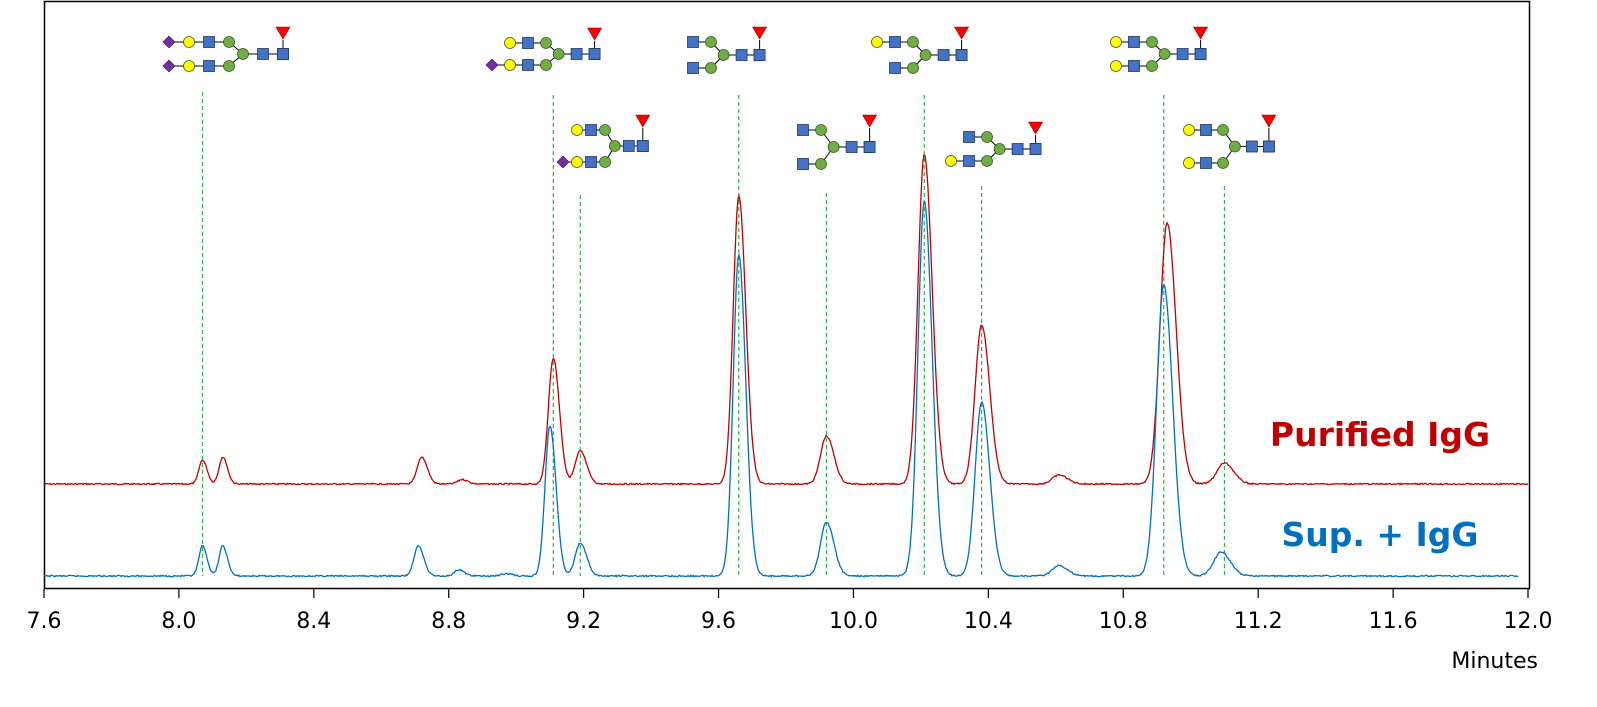 The height and width of the screenshot is (707, 1597). What do you see at coordinates (988, 621) in the screenshot?
I see `x-tick-label: 10.4` at bounding box center [988, 621].